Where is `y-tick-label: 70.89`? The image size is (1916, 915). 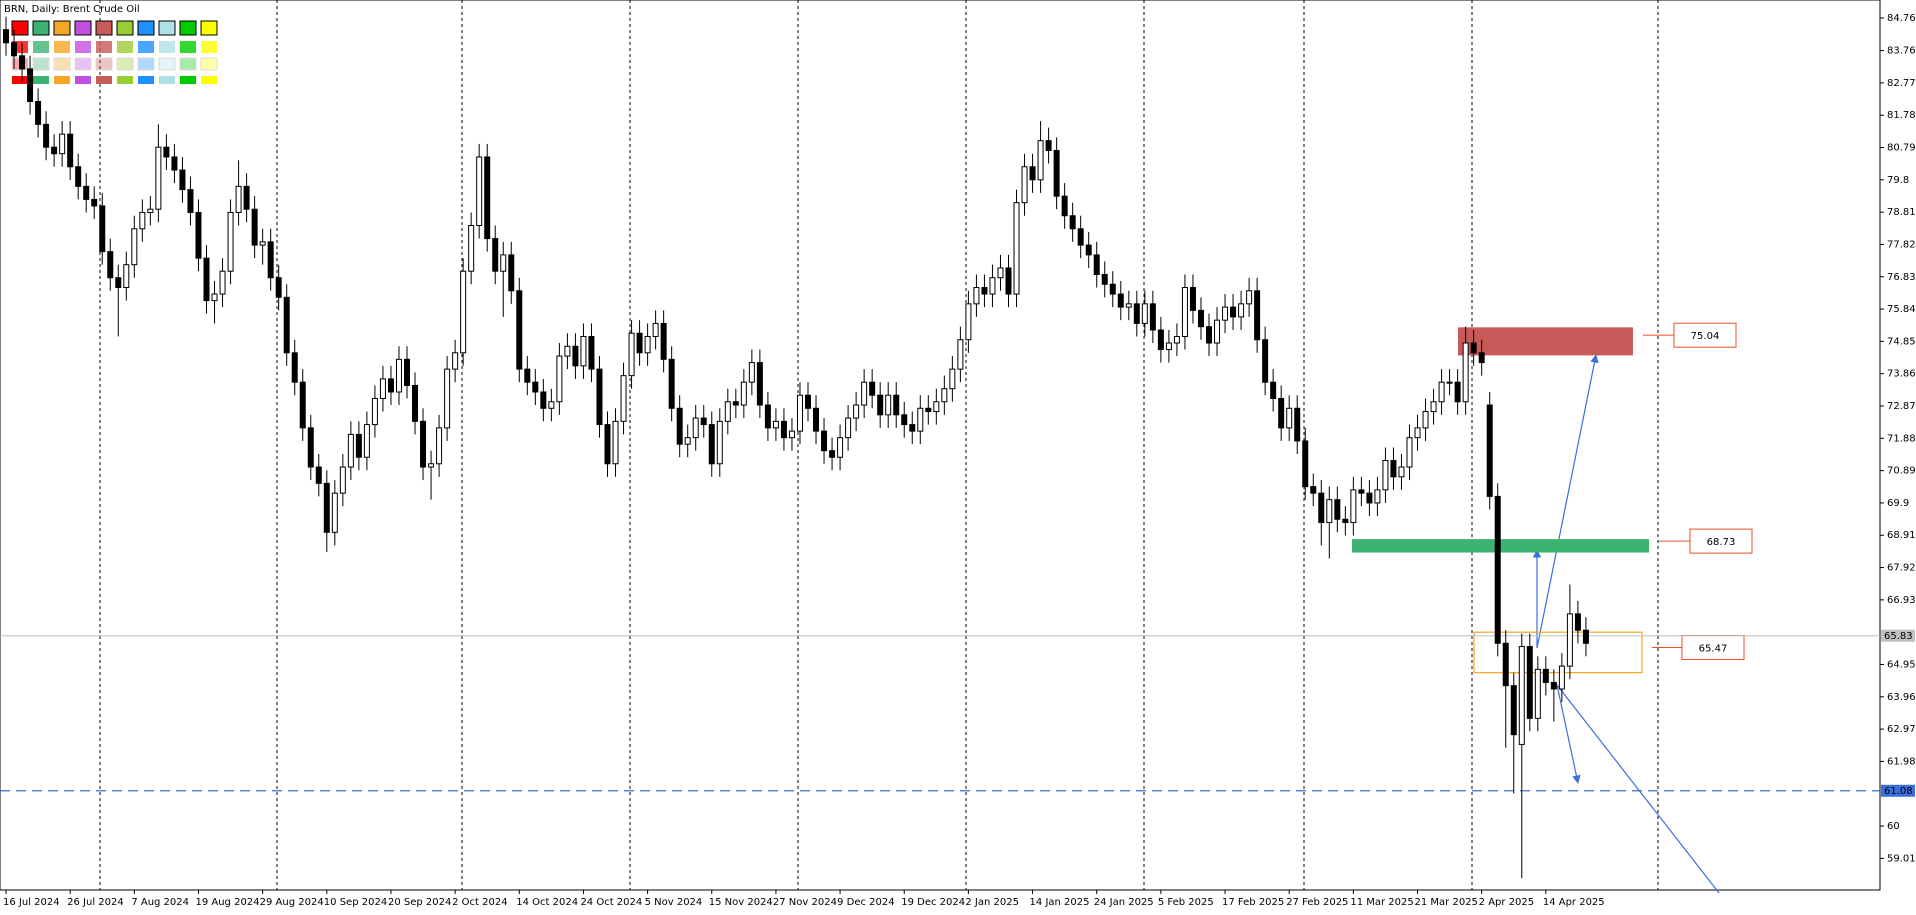 y-tick-label: 70.89 is located at coordinates (1901, 471).